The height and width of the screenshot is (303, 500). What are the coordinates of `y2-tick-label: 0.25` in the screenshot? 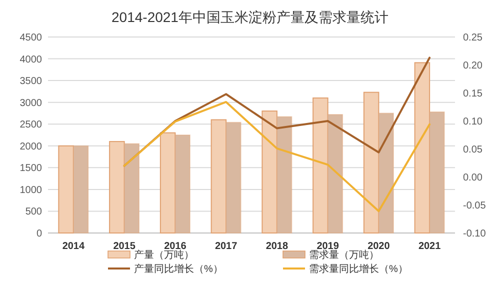 It's located at (473, 38).